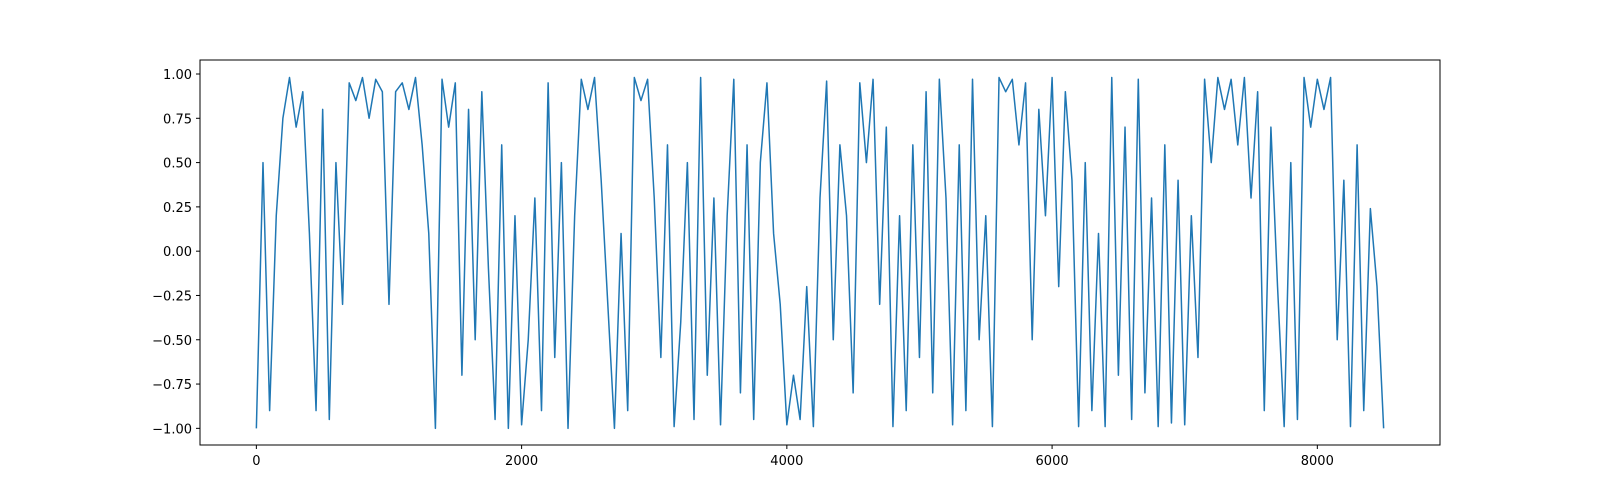 This screenshot has height=504, width=1600. Describe the element at coordinates (521, 461) in the screenshot. I see `x-tick-label: 2000` at that location.